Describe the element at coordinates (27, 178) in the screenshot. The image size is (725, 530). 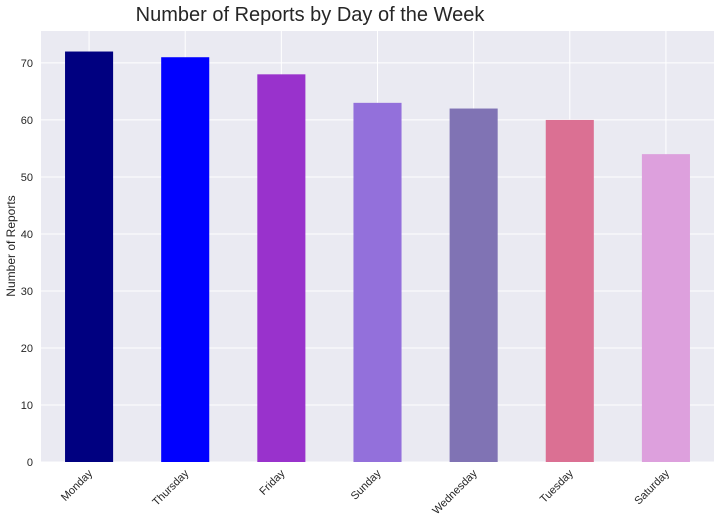
I see `y-tick-label: 50` at that location.